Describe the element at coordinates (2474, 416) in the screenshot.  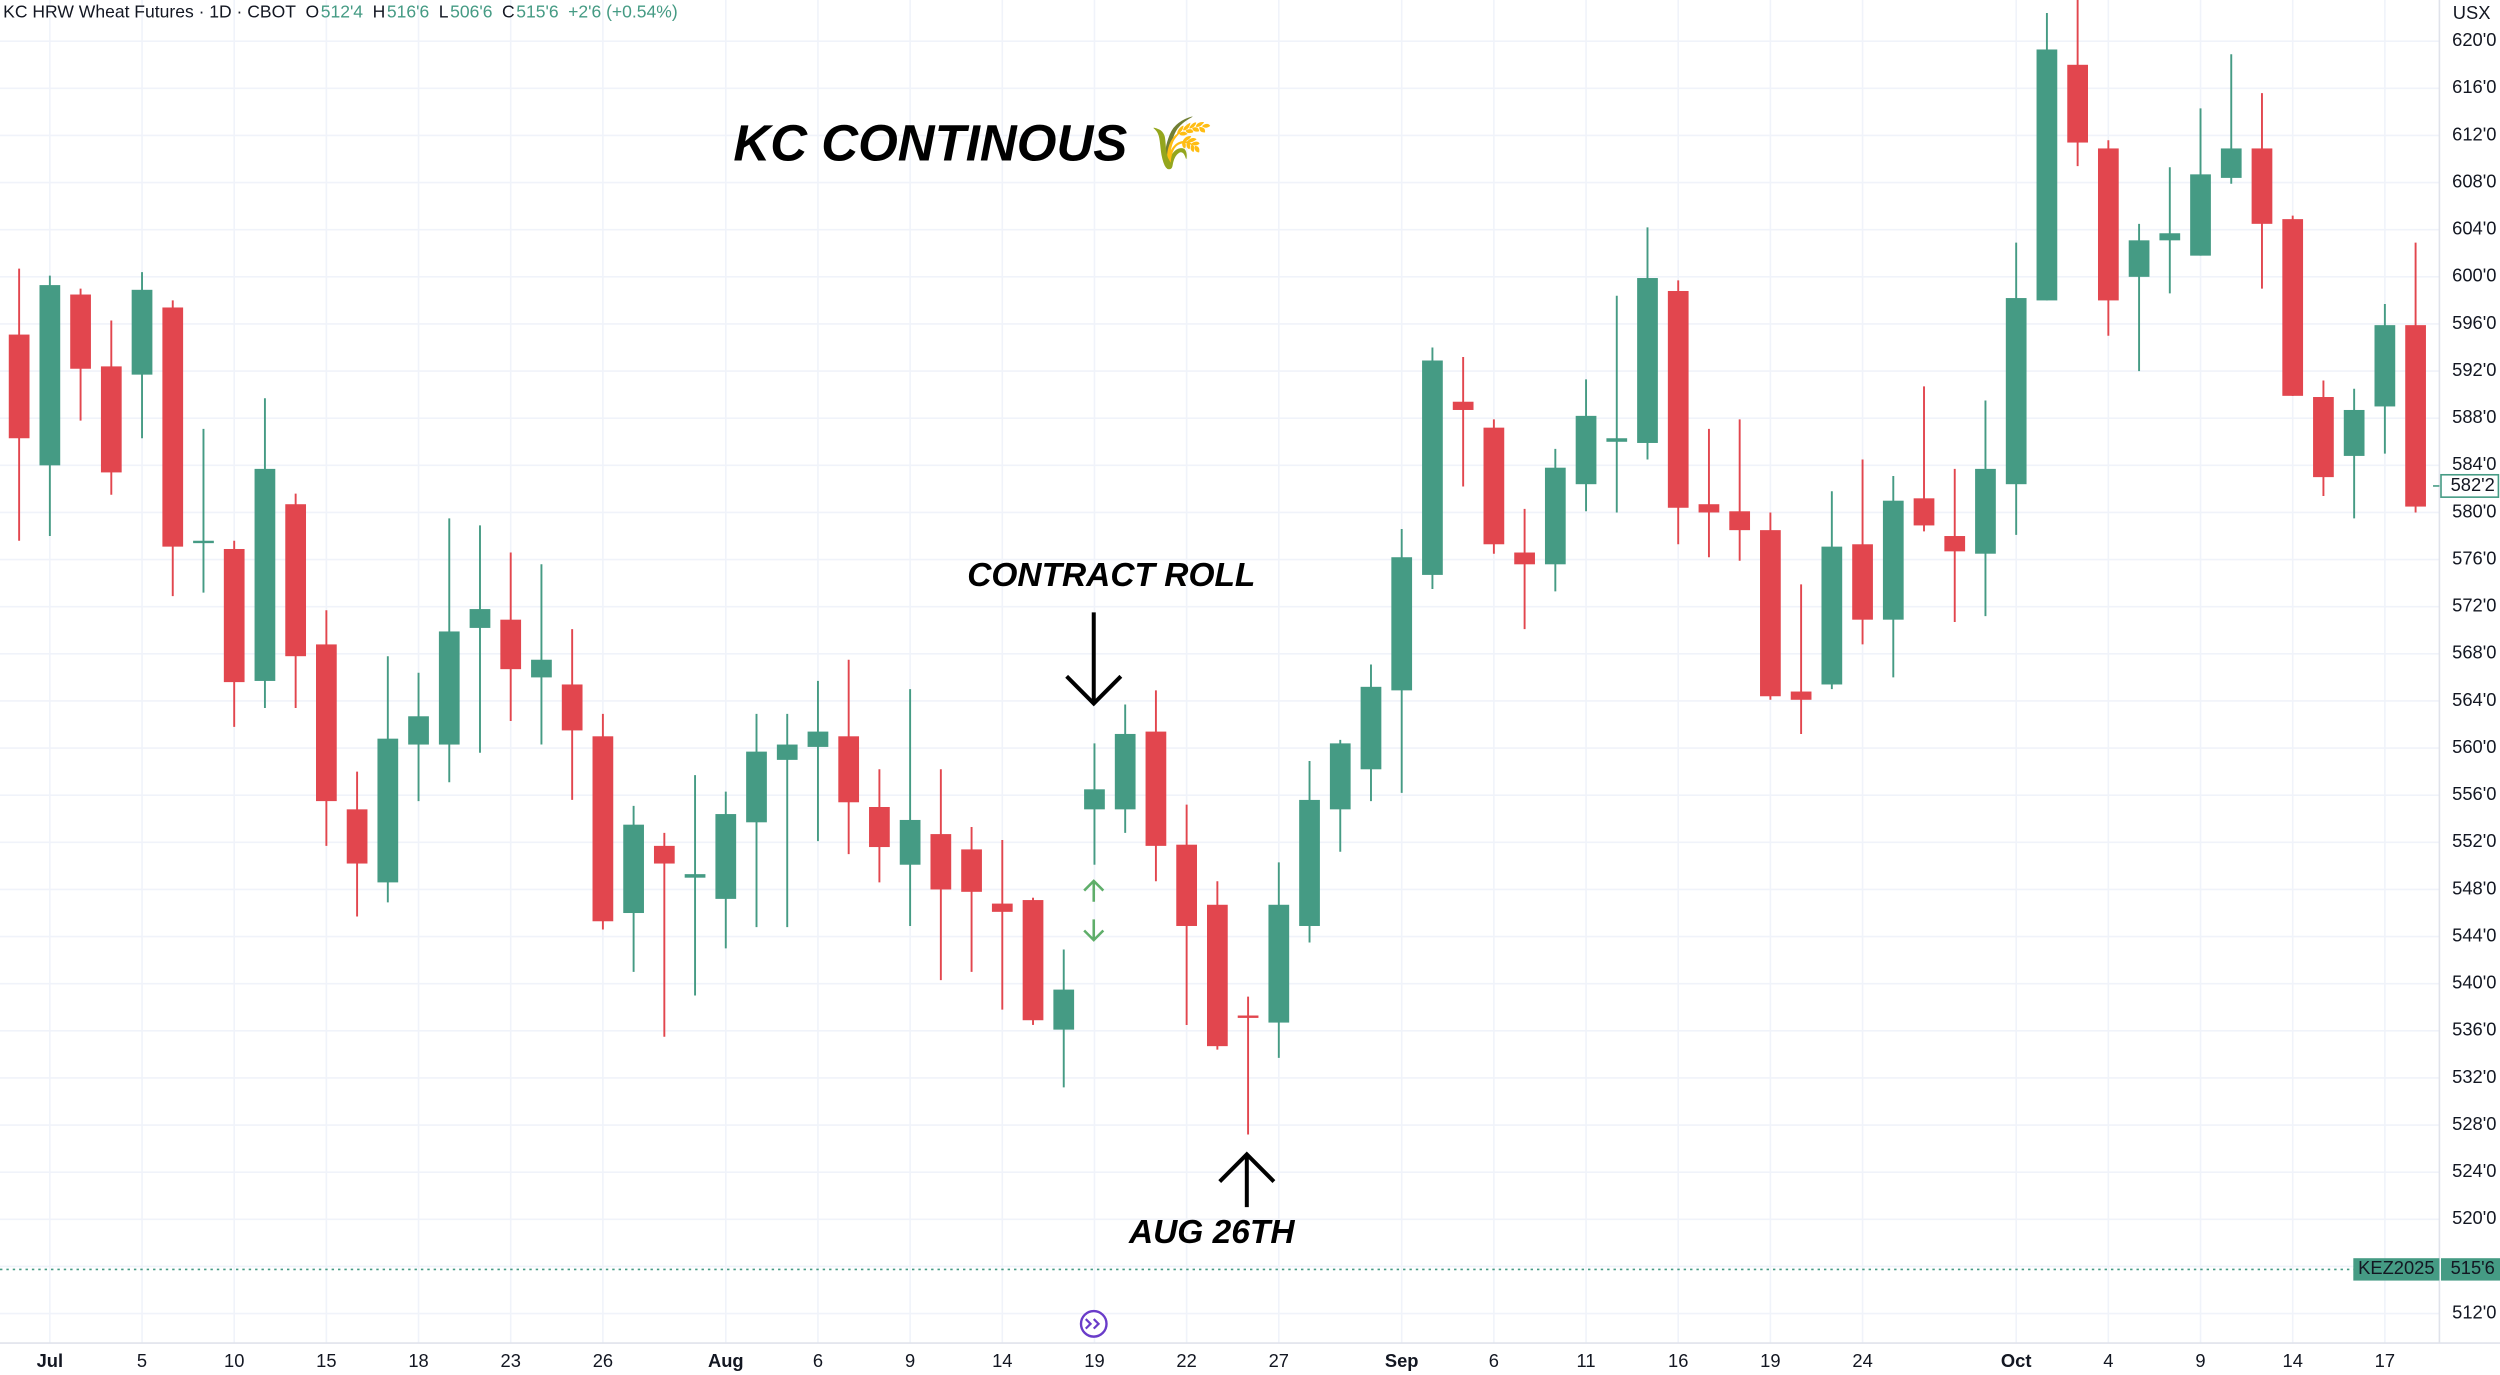
I see `y-tick-label: 588'0` at that location.